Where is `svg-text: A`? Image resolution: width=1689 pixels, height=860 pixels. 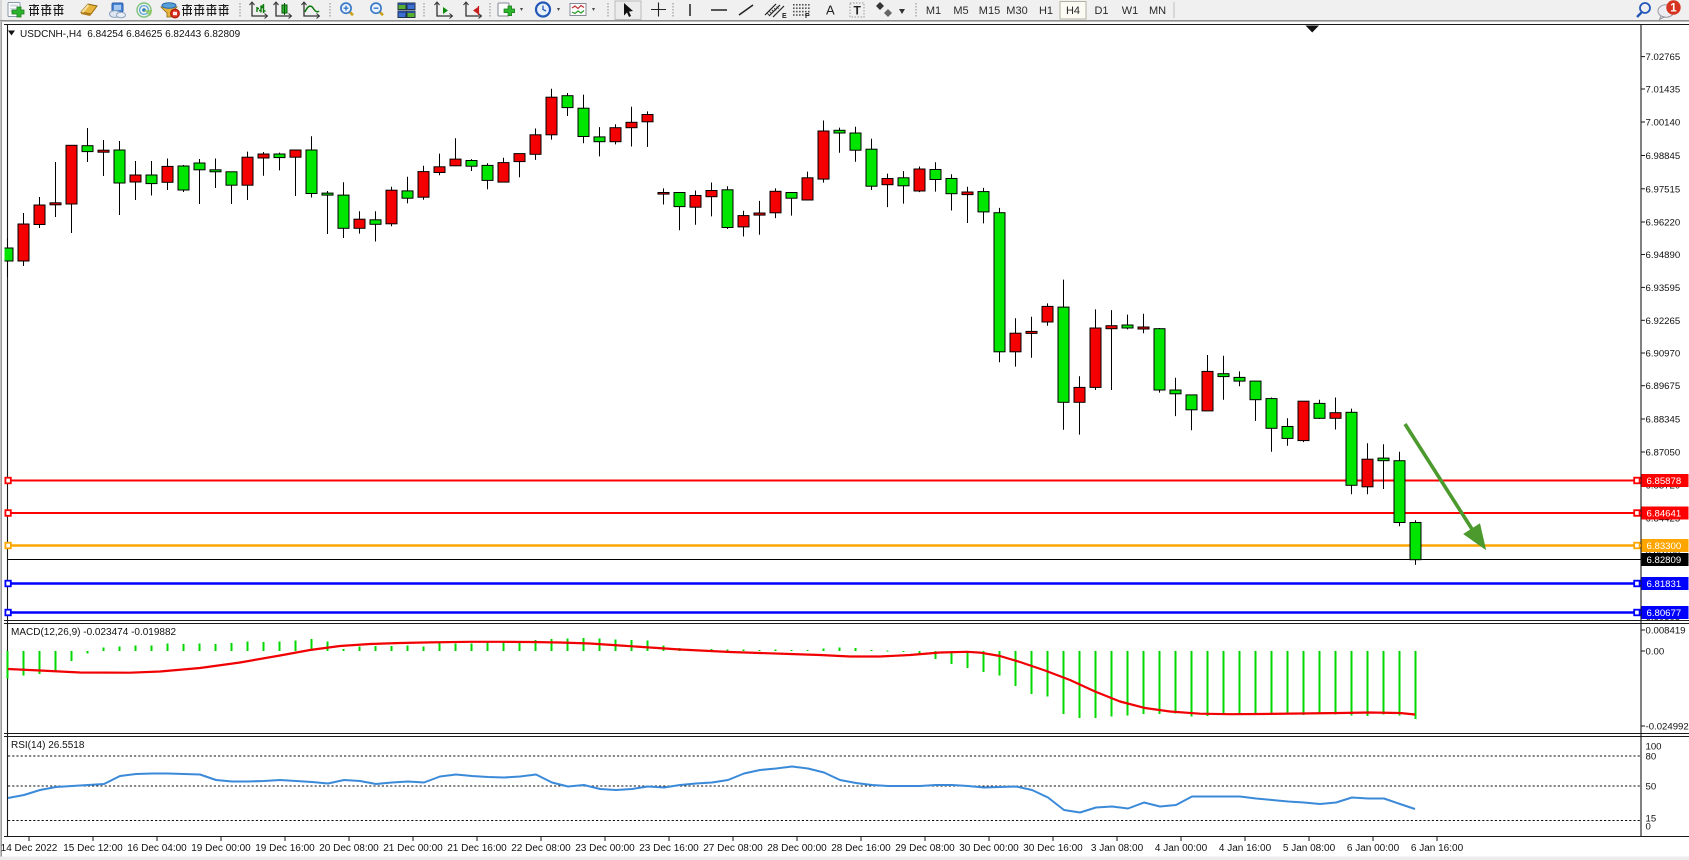 svg-text: A is located at coordinates (830, 10).